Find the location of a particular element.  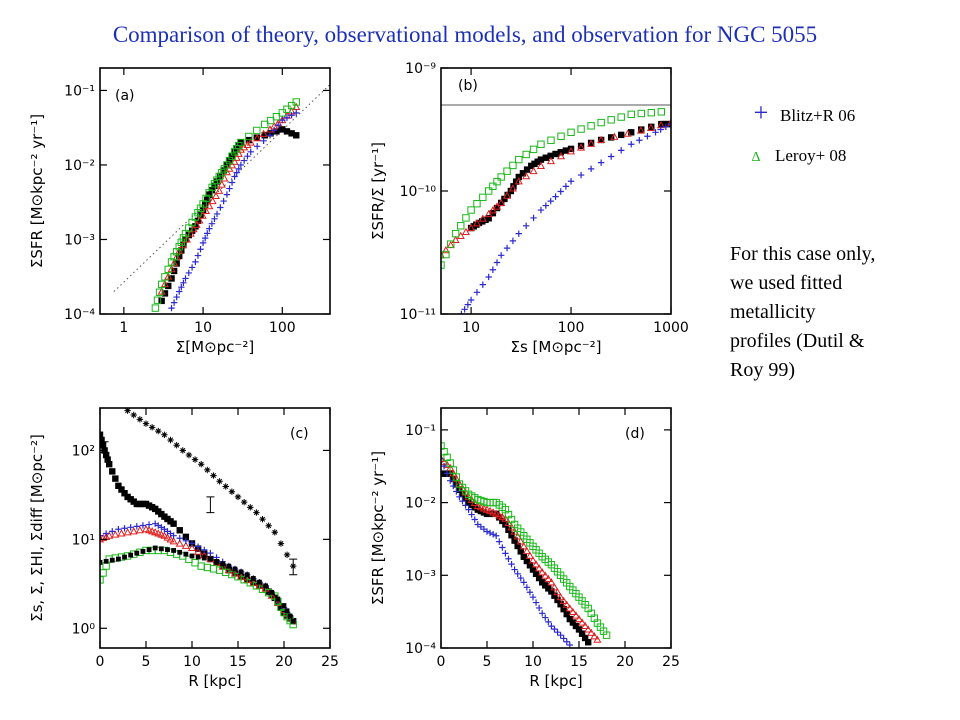

x-axis-label: Σs [M⊙pc⁻²] is located at coordinates (556, 347).